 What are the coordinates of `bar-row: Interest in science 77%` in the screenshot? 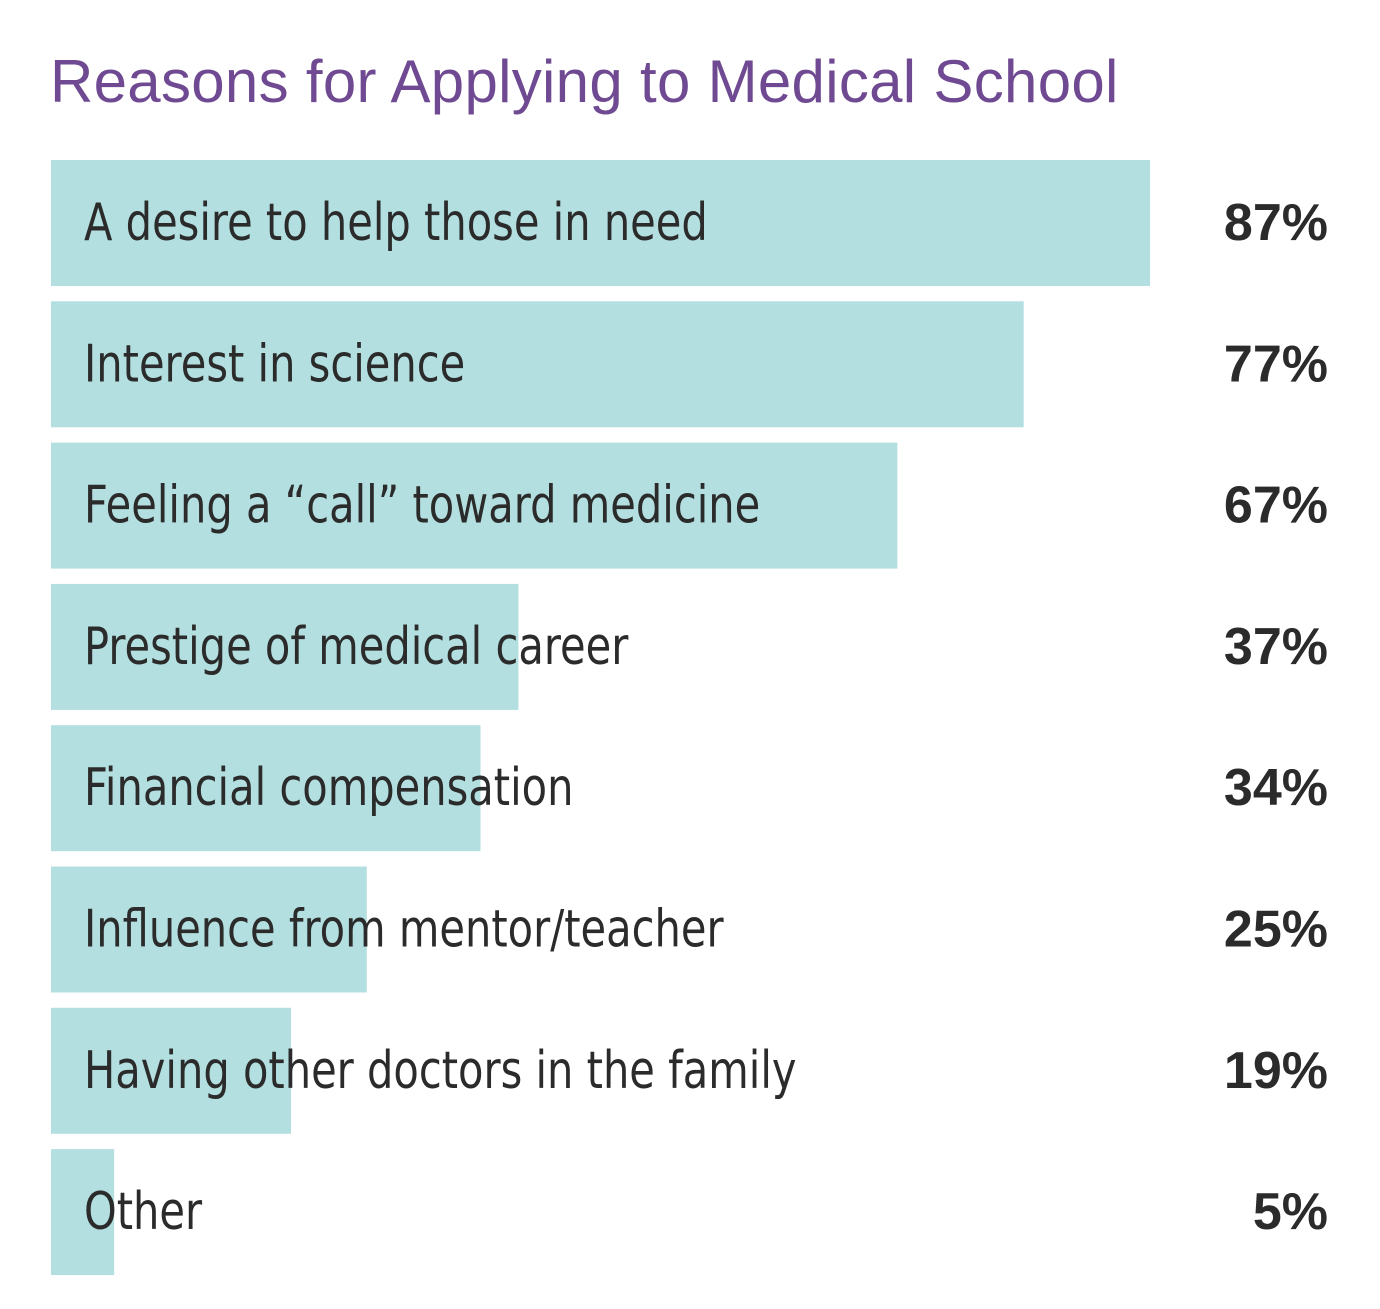 It's located at (689, 364).